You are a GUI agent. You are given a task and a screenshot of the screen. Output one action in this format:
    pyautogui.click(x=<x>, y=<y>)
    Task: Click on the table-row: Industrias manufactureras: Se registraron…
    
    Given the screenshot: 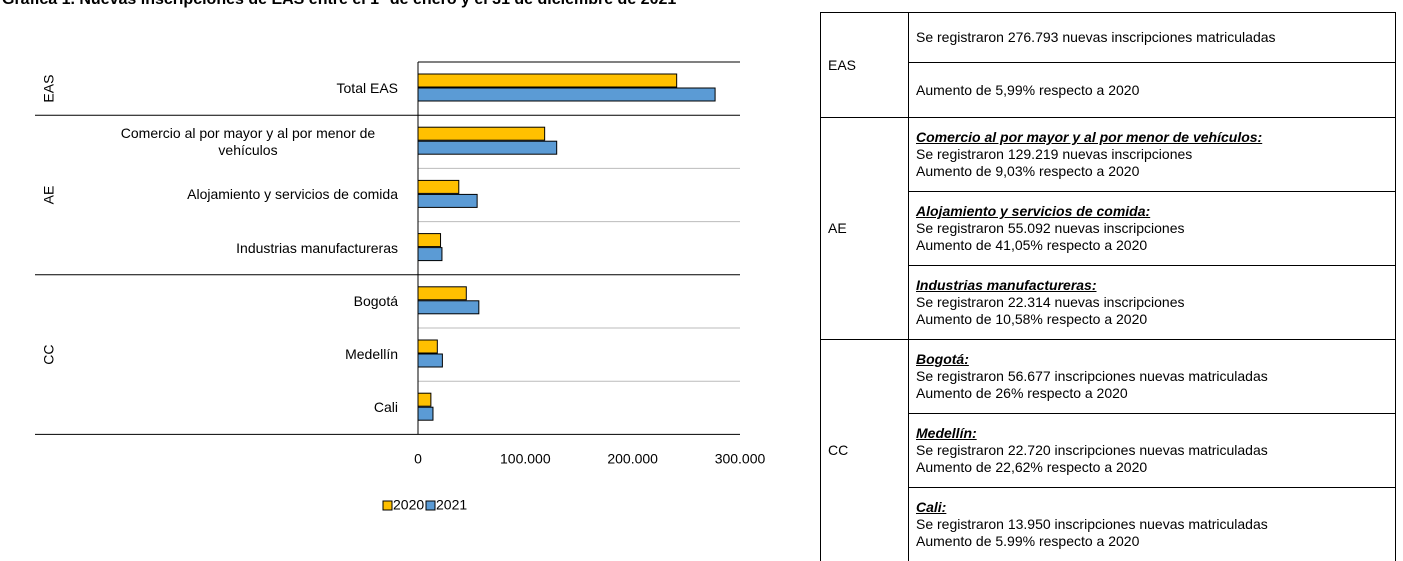 What is the action you would take?
    pyautogui.click(x=1108, y=302)
    